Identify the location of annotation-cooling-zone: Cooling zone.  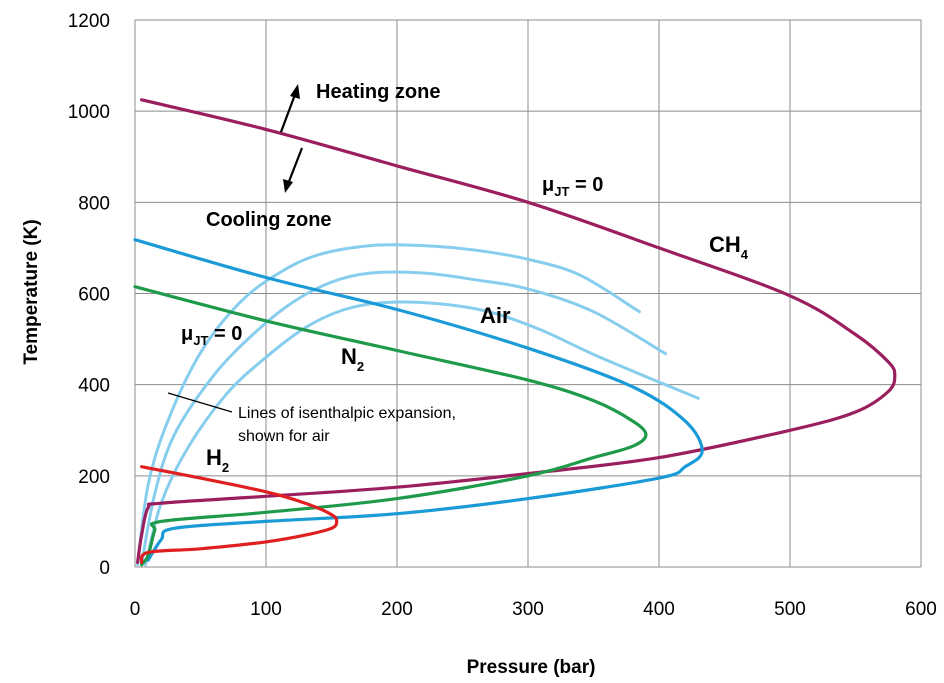
(269, 189).